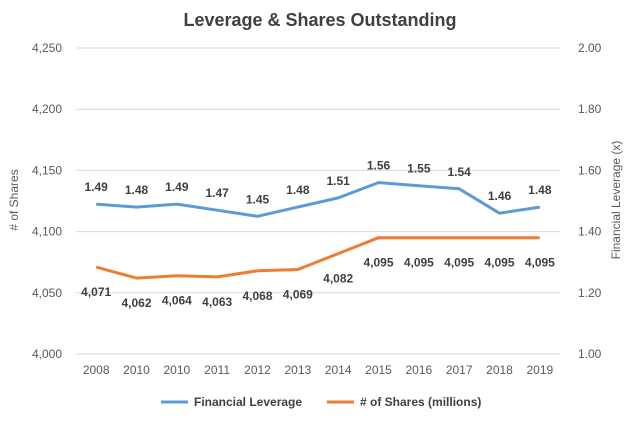 Image resolution: width=640 pixels, height=429 pixels. What do you see at coordinates (616, 200) in the screenshot?
I see `y-axis-right-title: Financial Leverage (x)` at bounding box center [616, 200].